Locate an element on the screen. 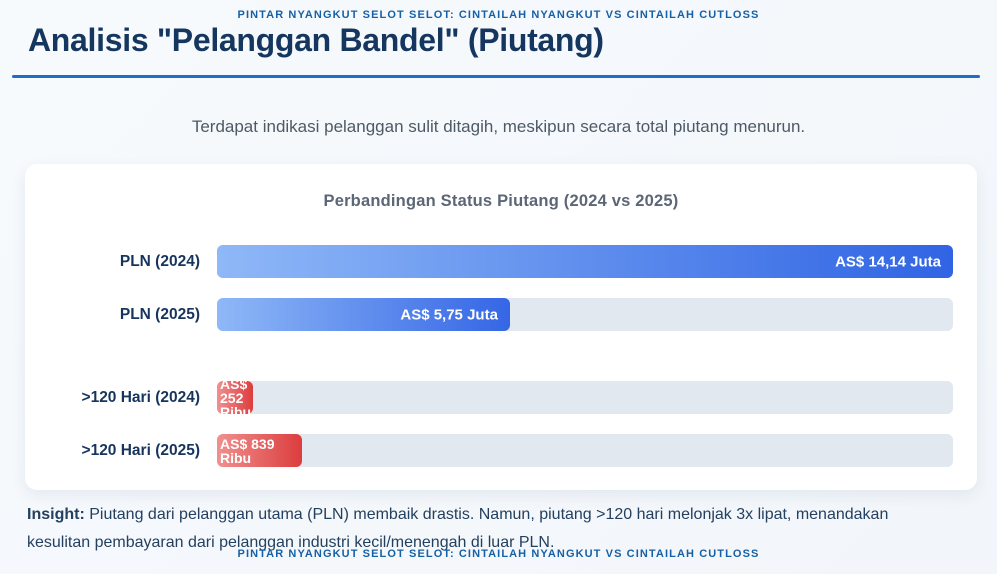 The image size is (997, 574). chart-row-120hari-2025: >120 Hari (2025) AS$ 839 Ribu is located at coordinates (489, 450).